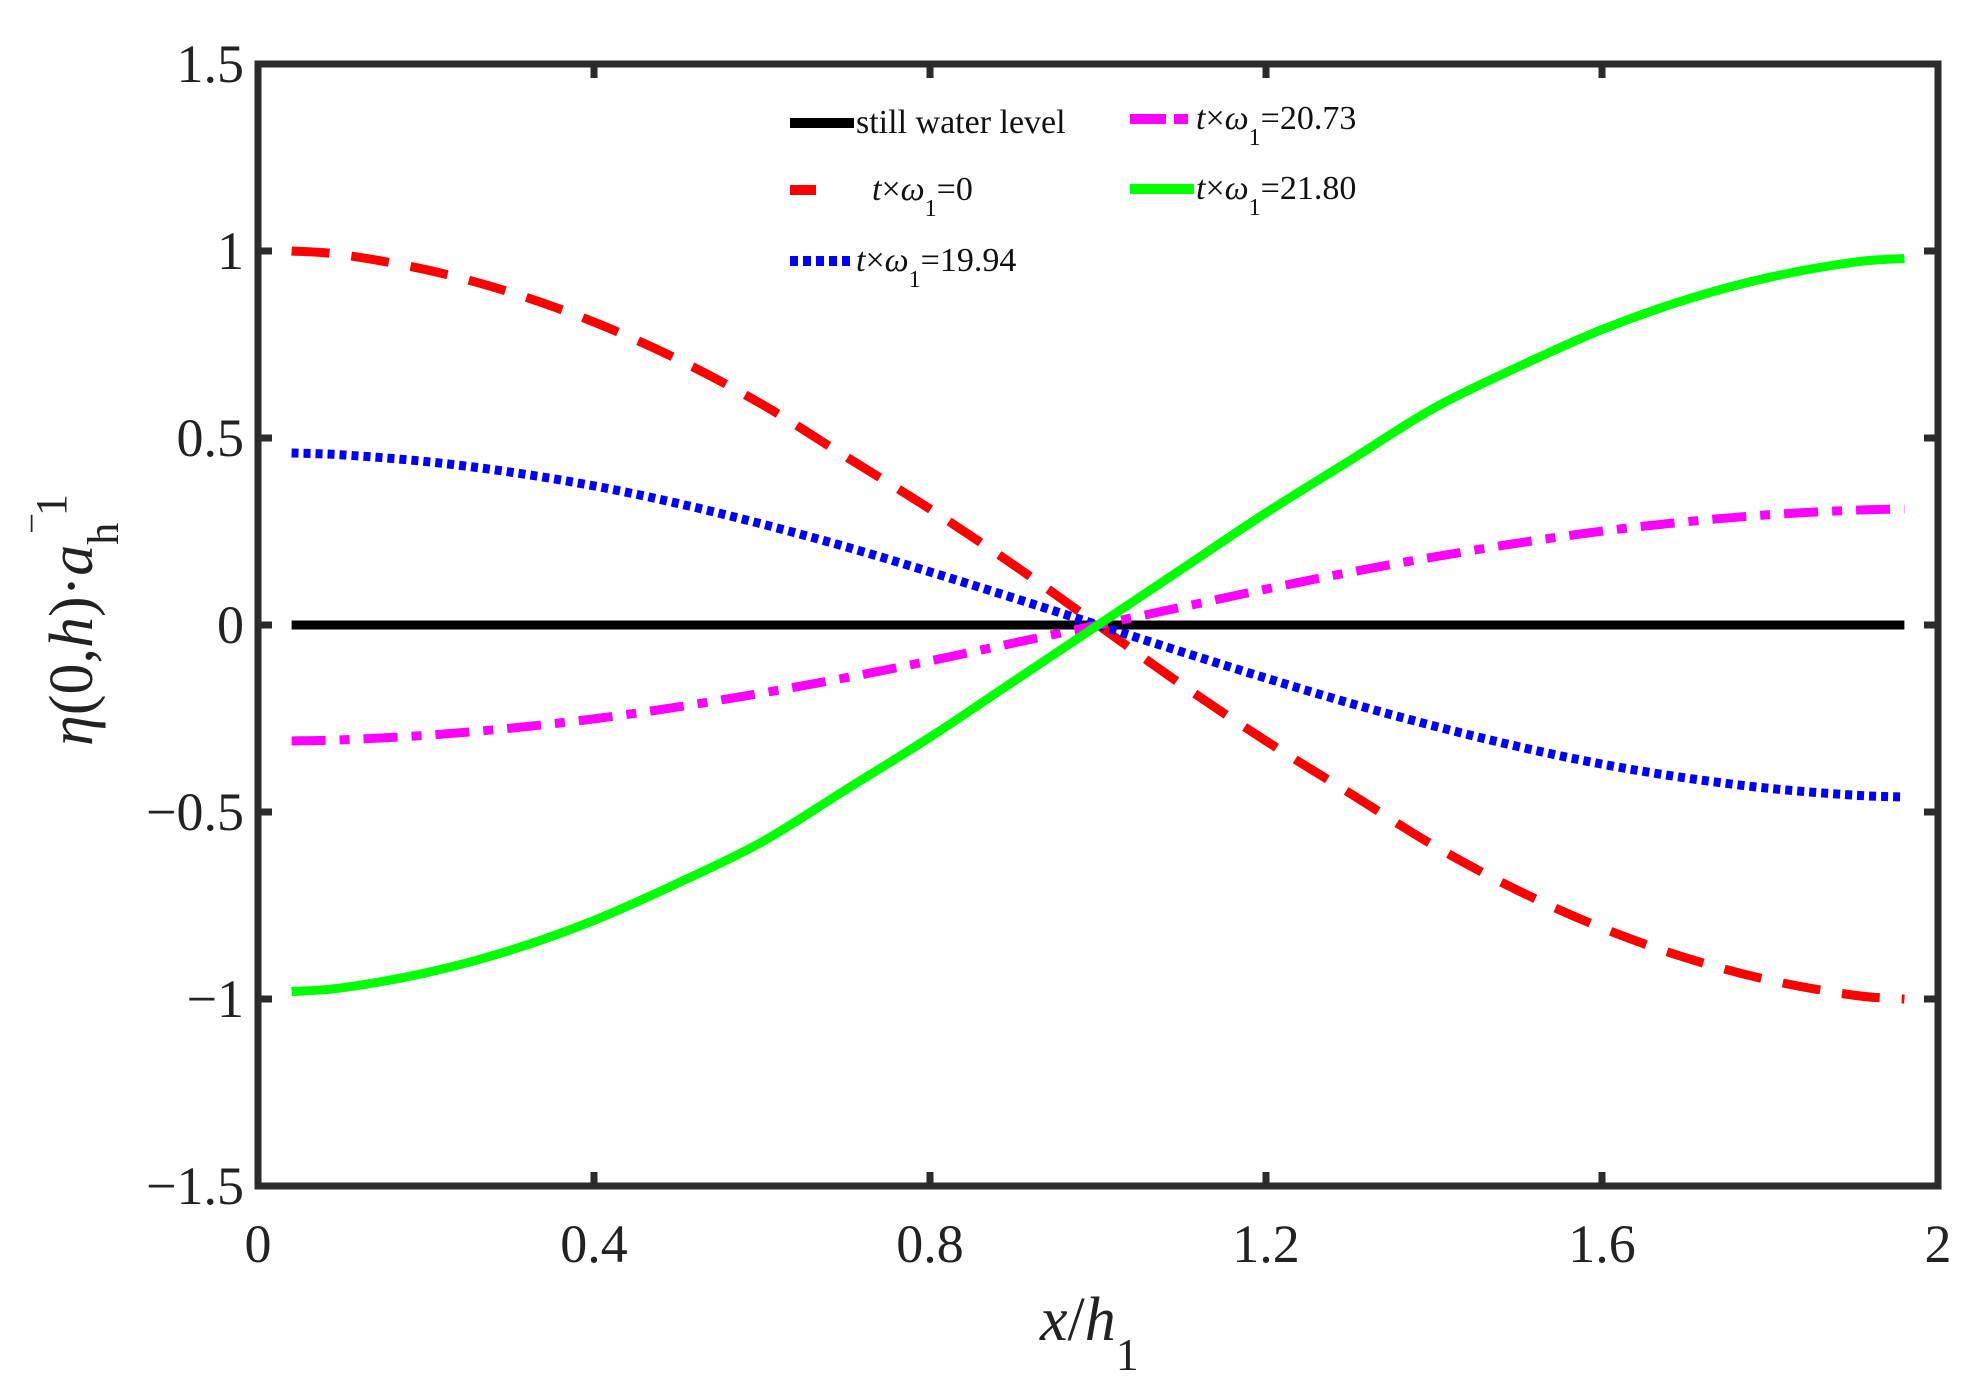 The image size is (1981, 1391). I want to click on x-tick-label: 0.8, so click(930, 1244).